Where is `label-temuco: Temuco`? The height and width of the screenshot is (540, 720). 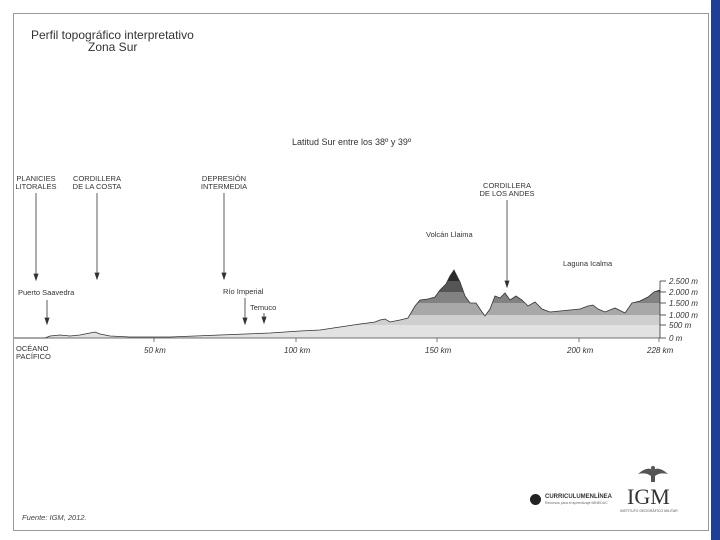
label-temuco: Temuco is located at coordinates (263, 307).